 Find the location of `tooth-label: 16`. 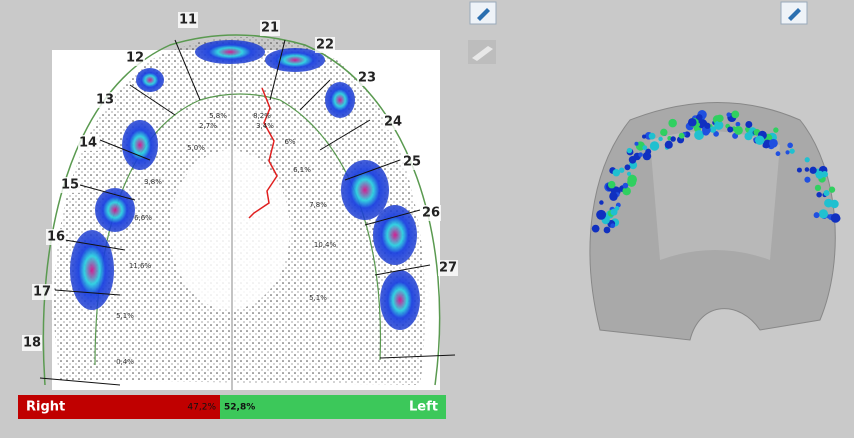

tooth-label: 16 is located at coordinates (56, 237).